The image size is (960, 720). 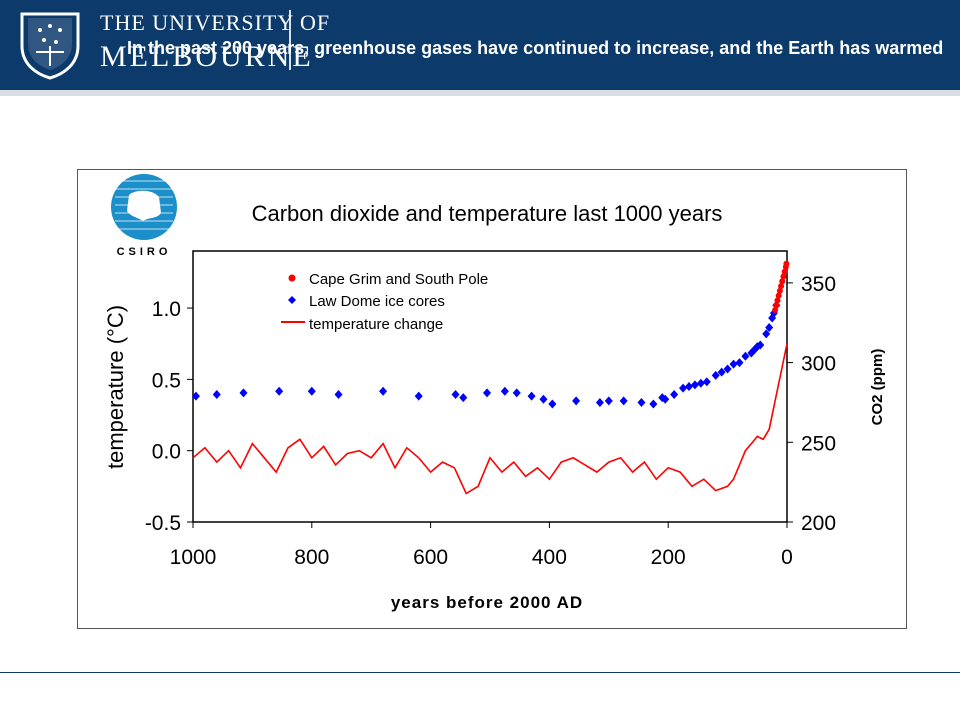 What do you see at coordinates (193, 557) in the screenshot?
I see `x-tick-label: 1000` at bounding box center [193, 557].